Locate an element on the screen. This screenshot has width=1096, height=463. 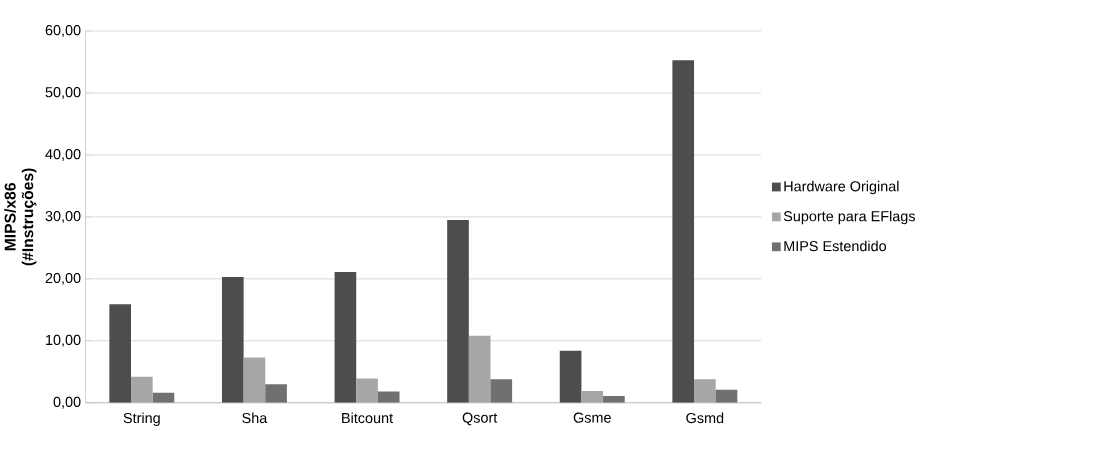
x-tick-label: Qsort is located at coordinates (480, 419).